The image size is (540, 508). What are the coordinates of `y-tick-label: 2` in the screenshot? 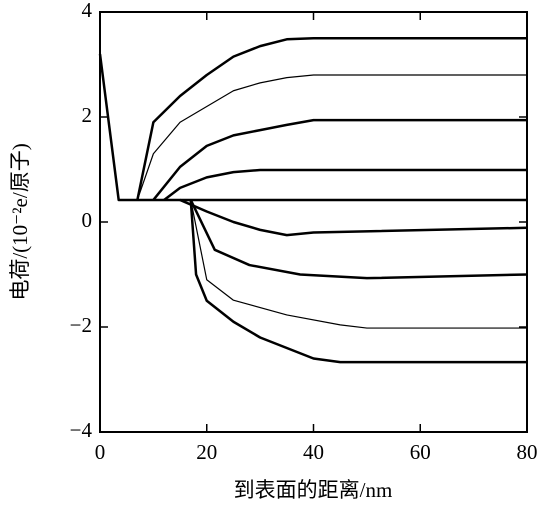 It's located at (87, 115).